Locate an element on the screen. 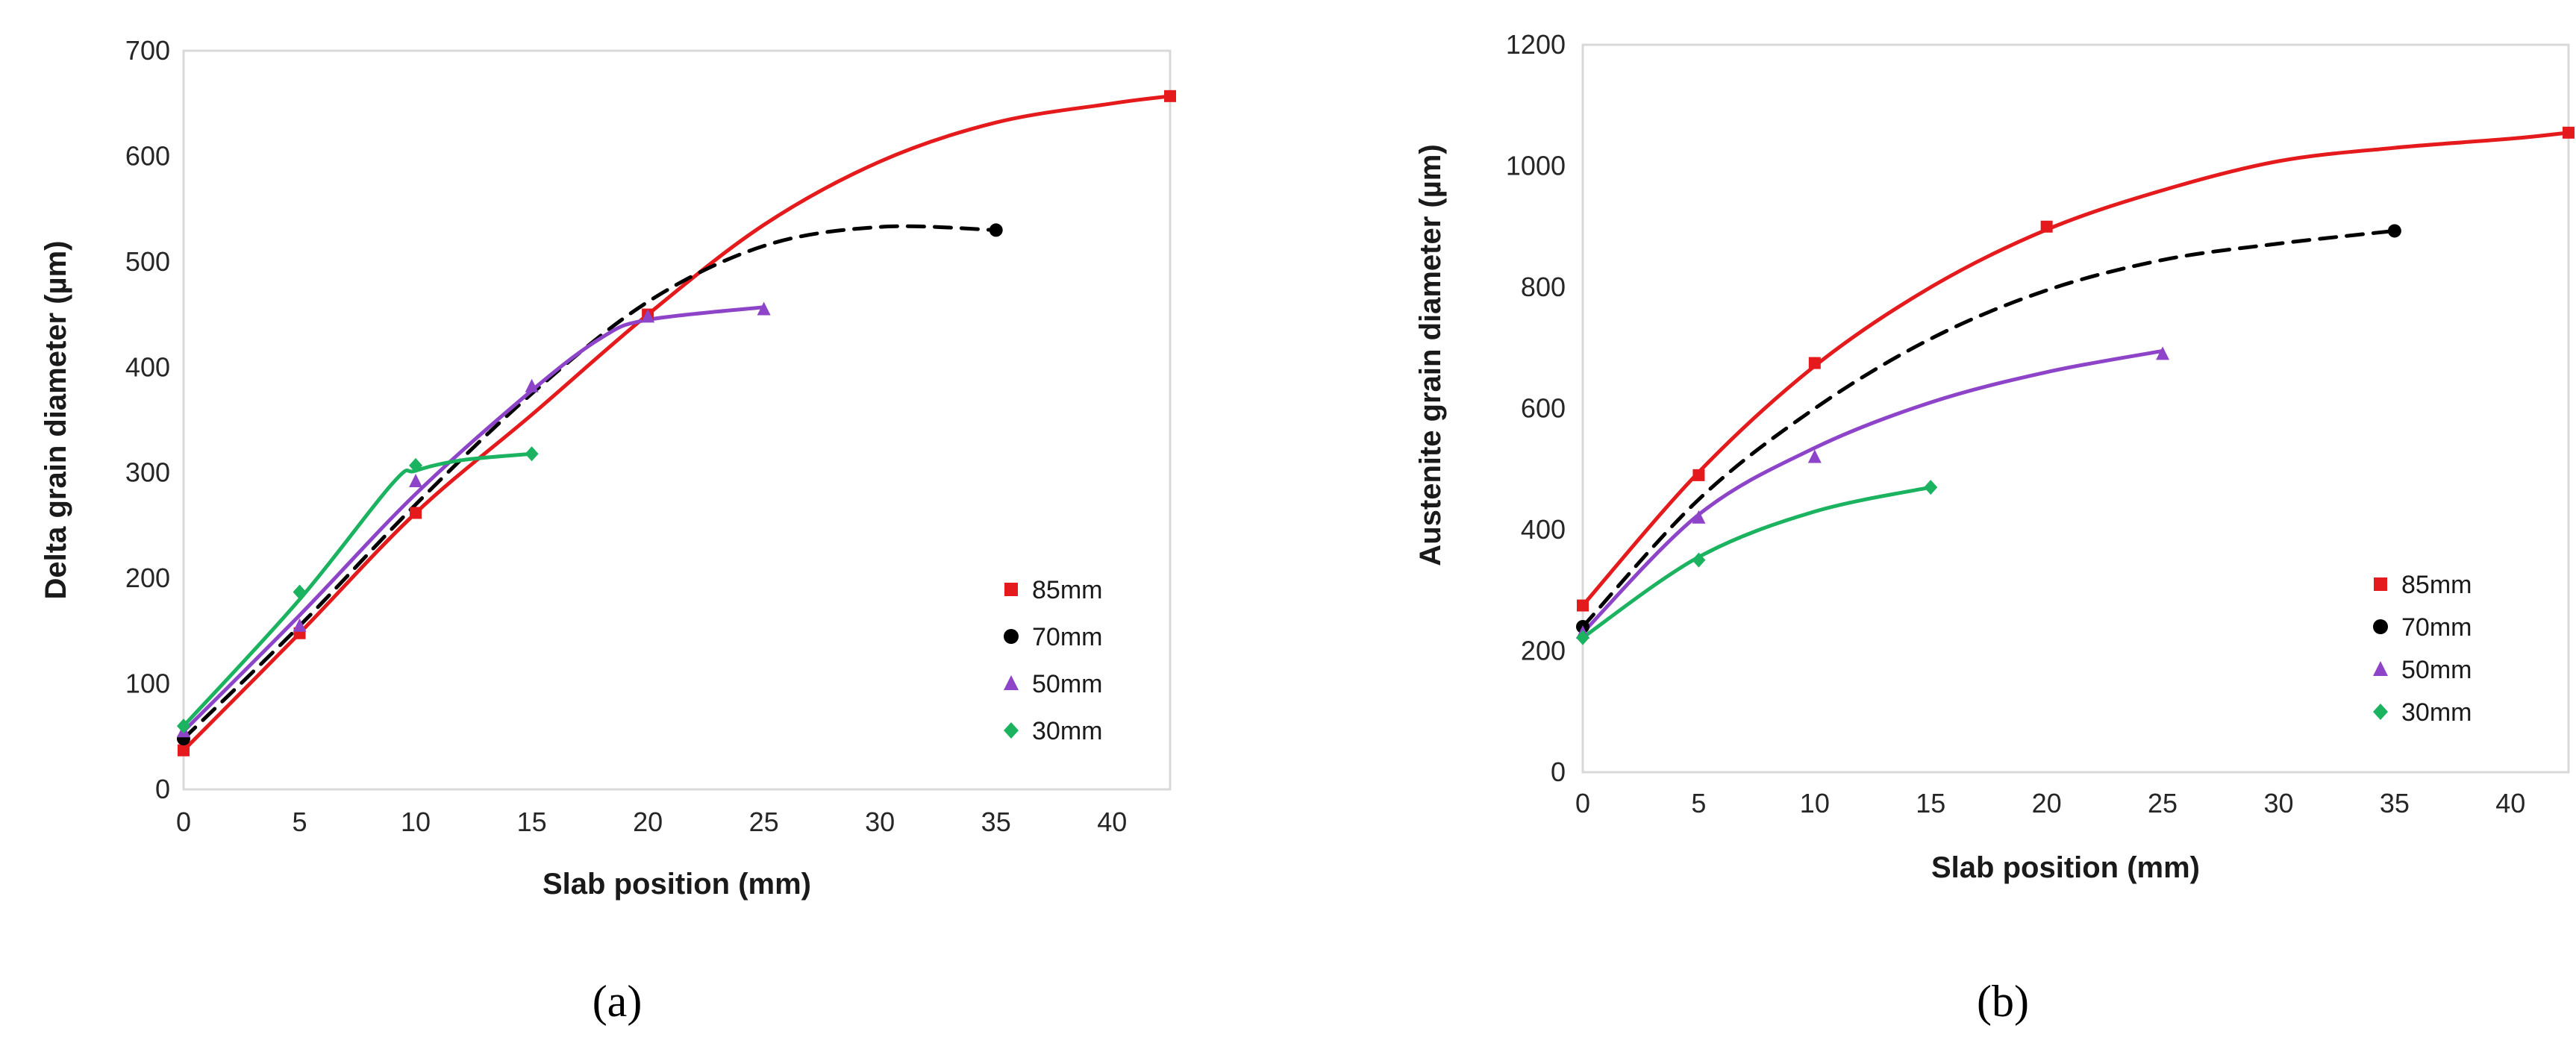 This screenshot has height=1052, width=2576. chart-a-x-tick: 0 is located at coordinates (183, 822).